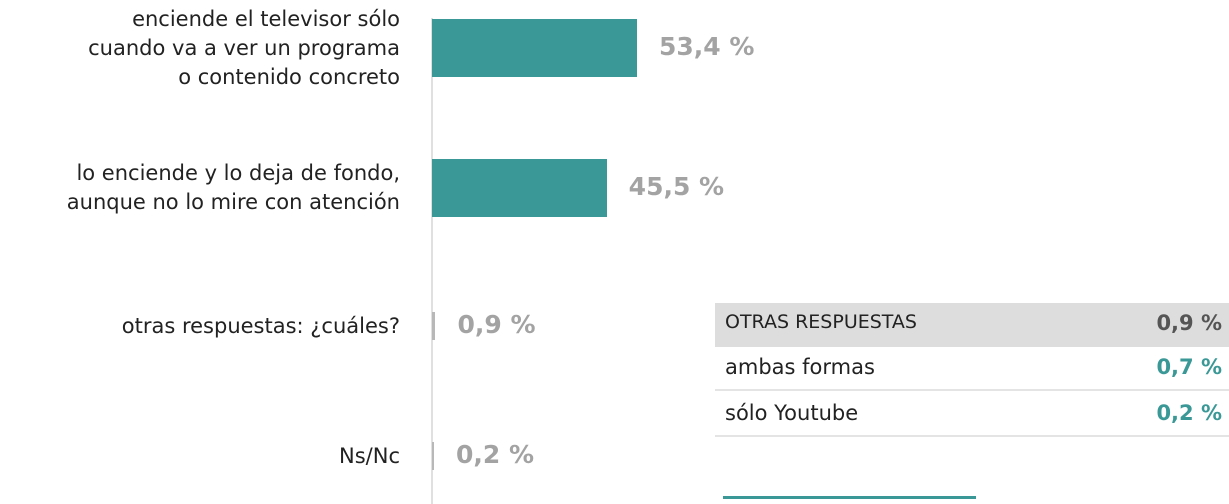 The width and height of the screenshot is (1229, 504). I want to click on table-row: OTRAS RESPUESTAS 0,9 %, so click(972, 325).